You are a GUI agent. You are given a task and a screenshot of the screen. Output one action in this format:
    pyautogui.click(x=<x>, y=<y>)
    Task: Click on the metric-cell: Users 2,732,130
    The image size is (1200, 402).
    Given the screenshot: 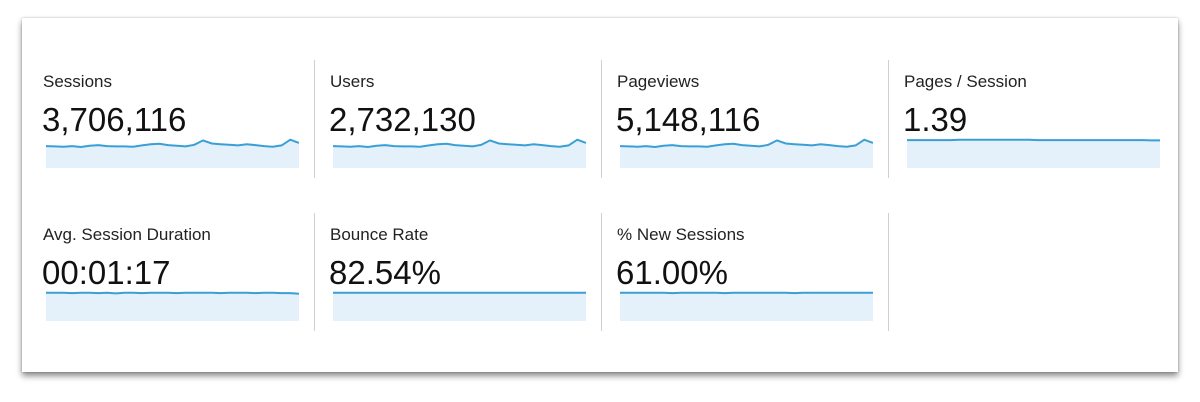 What is the action you would take?
    pyautogui.click(x=452, y=97)
    